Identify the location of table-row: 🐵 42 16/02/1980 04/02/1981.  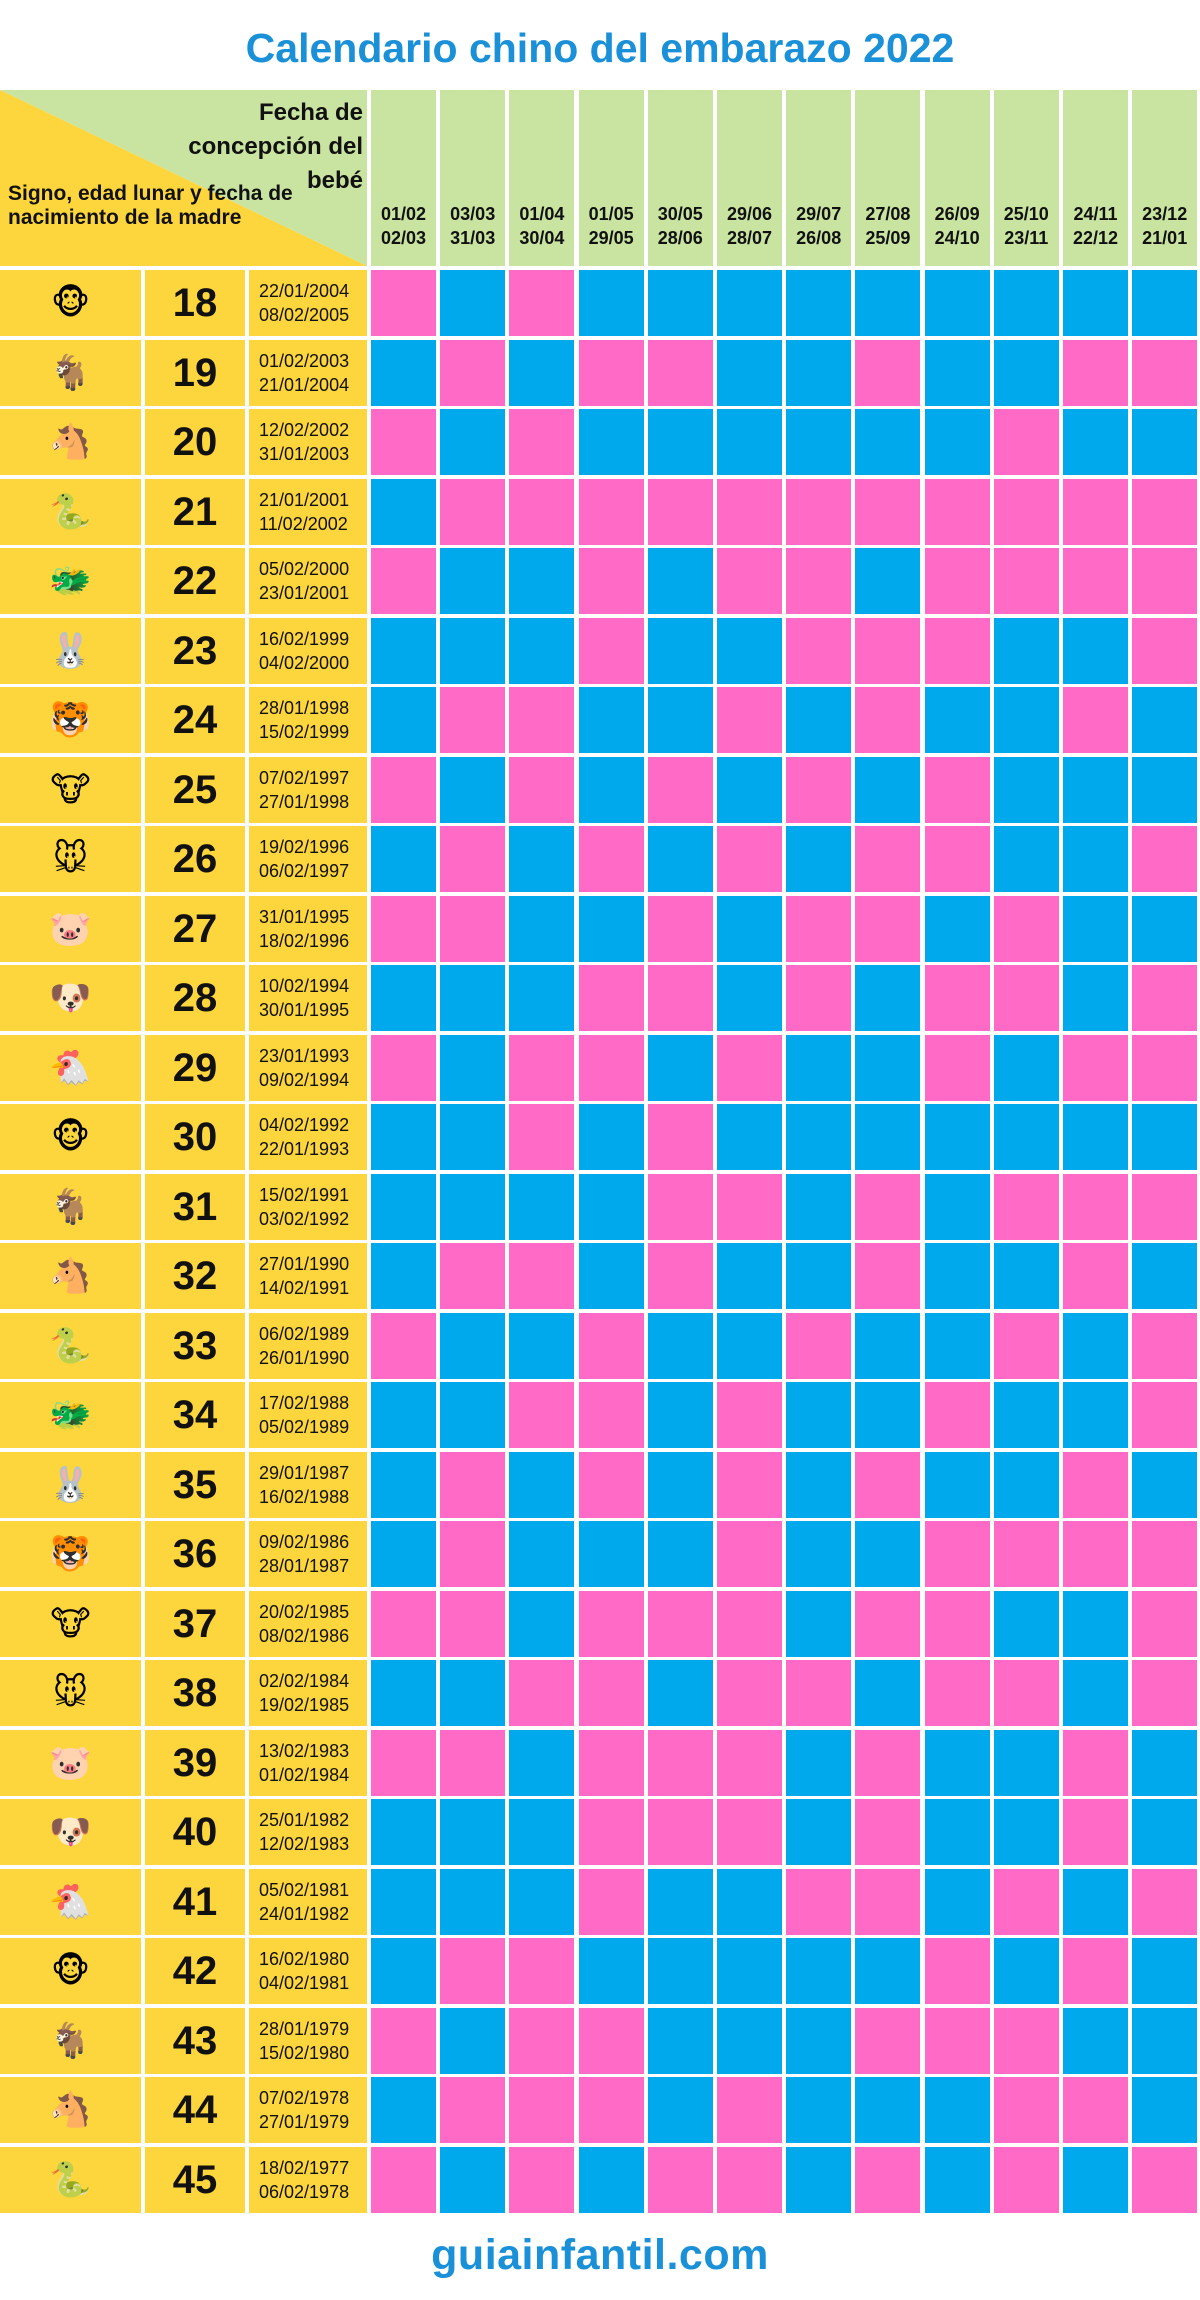
(600, 1971).